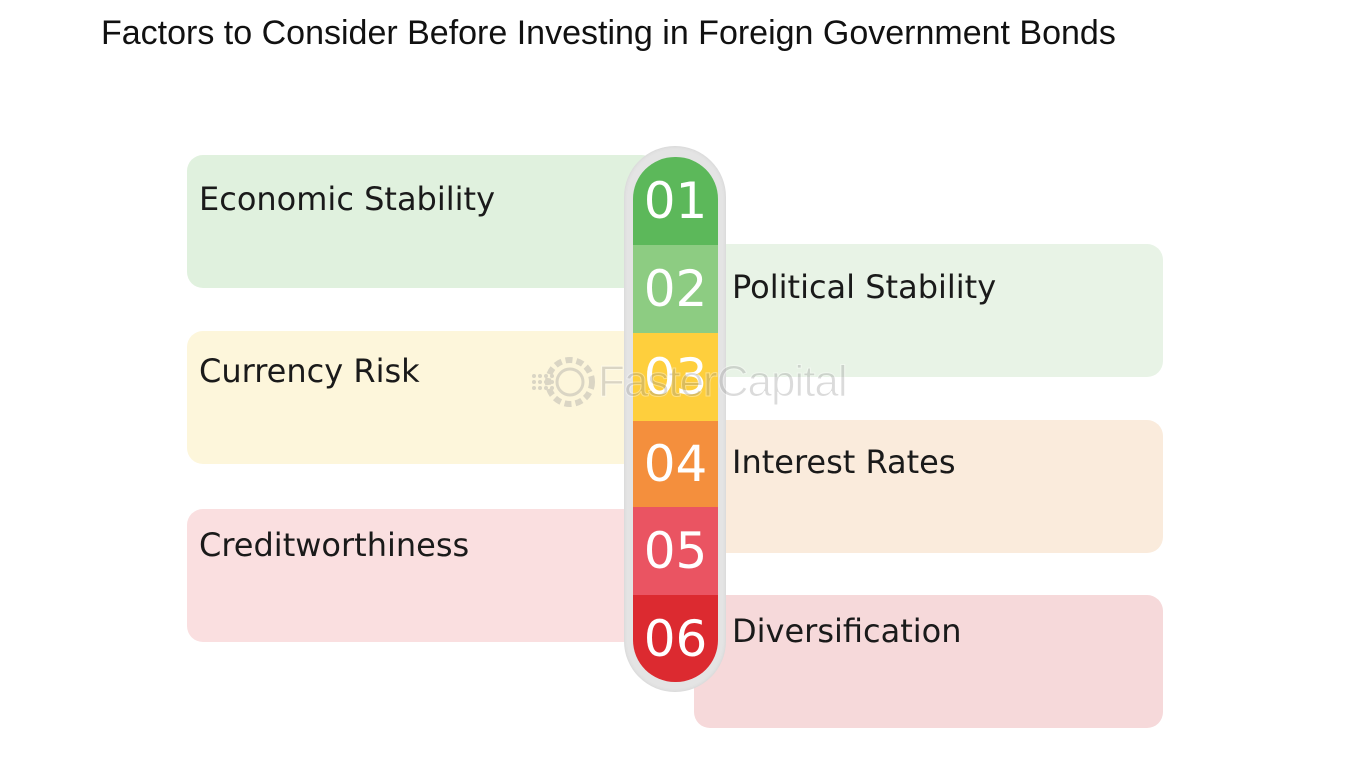 The image size is (1350, 759). I want to click on factor-card-political-stability, so click(928, 310).